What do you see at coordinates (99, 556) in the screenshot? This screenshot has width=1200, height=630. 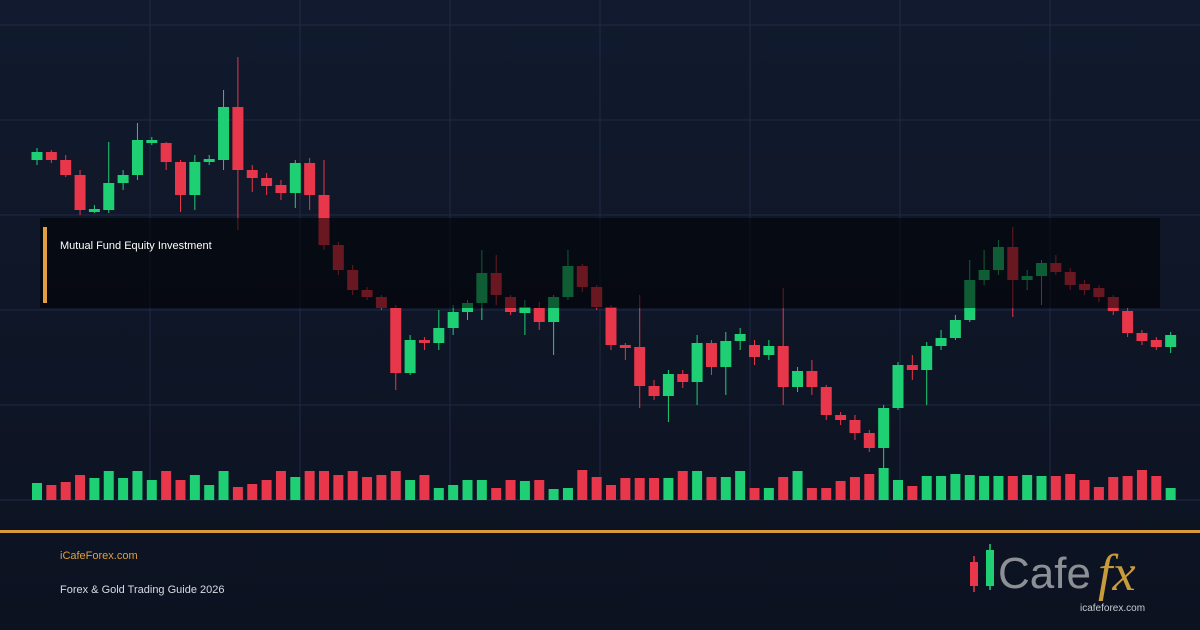 I see `site: iCafeForex.com` at bounding box center [99, 556].